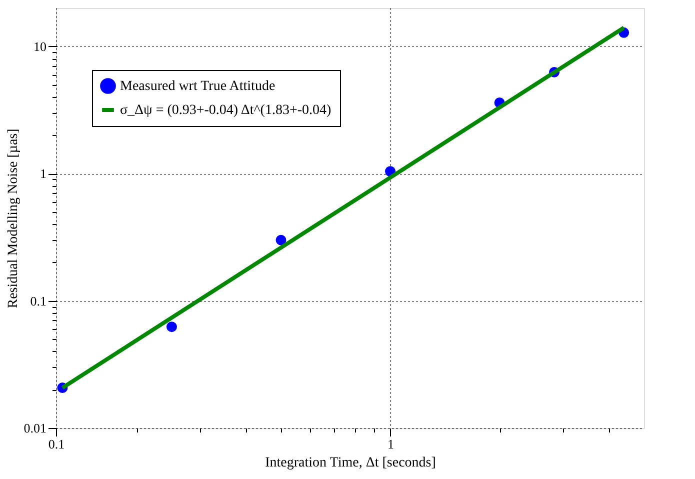 This screenshot has width=695, height=479. Describe the element at coordinates (350, 463) in the screenshot. I see `x-axis-title: Integration Time, Δt [seconds]` at that location.